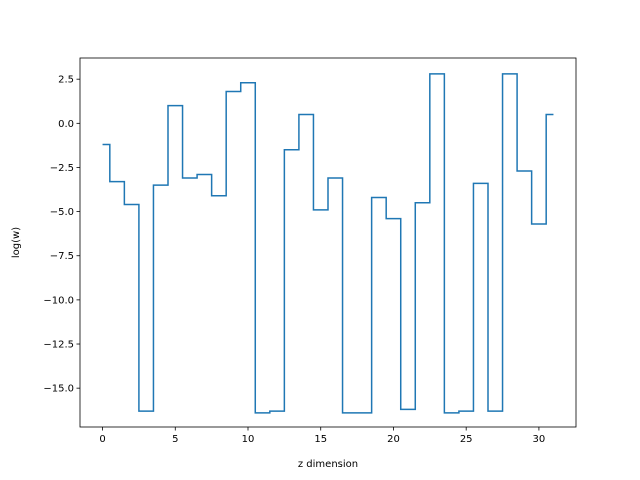 The height and width of the screenshot is (480, 640). What do you see at coordinates (175, 439) in the screenshot?
I see `x-tick-label: 5` at bounding box center [175, 439].